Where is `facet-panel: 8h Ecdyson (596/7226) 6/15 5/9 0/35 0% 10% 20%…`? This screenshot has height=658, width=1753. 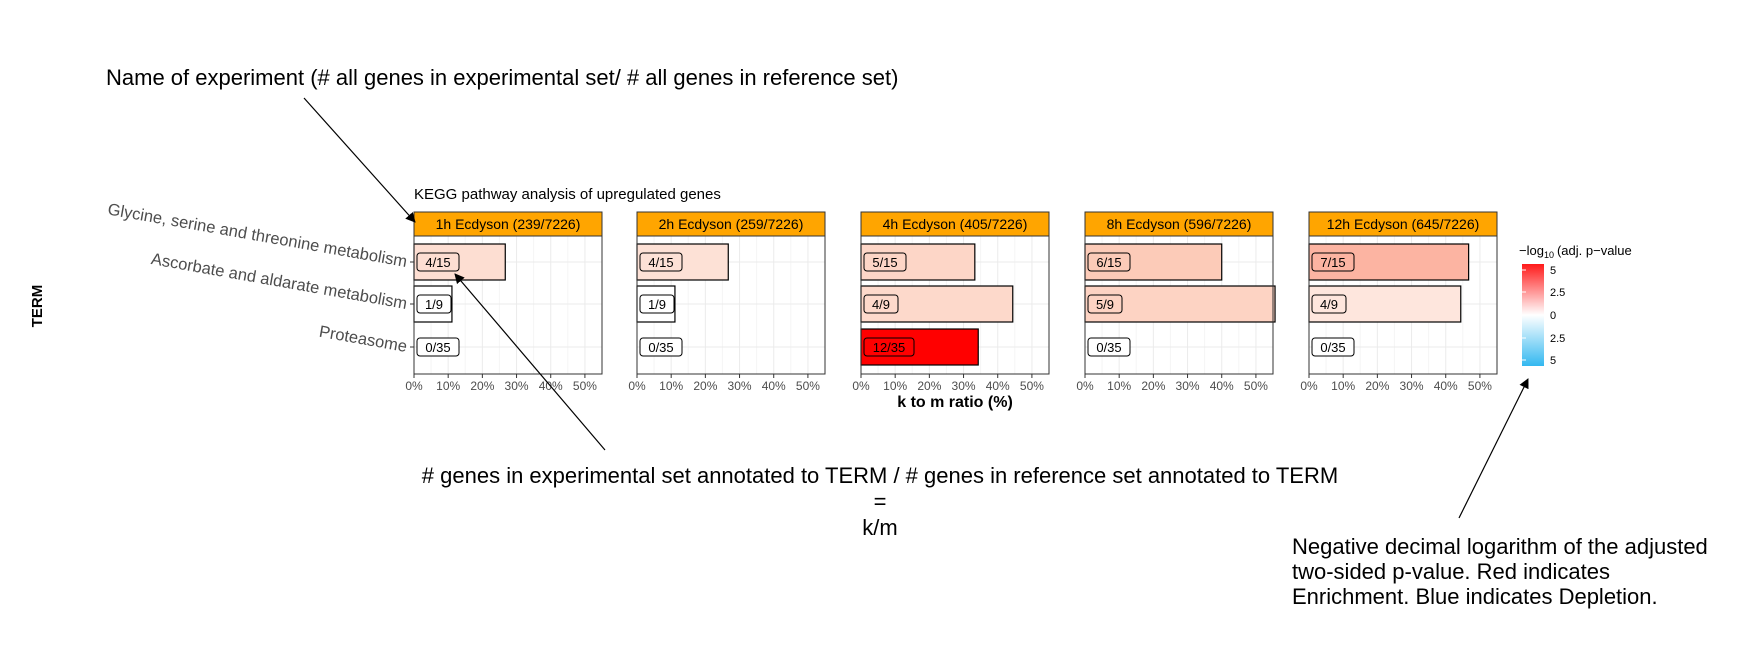
facet-panel: 8h Ecdyson (596/7226) 6/15 5/9 0/35 0% 10% 20%… is located at coordinates (1176, 302).